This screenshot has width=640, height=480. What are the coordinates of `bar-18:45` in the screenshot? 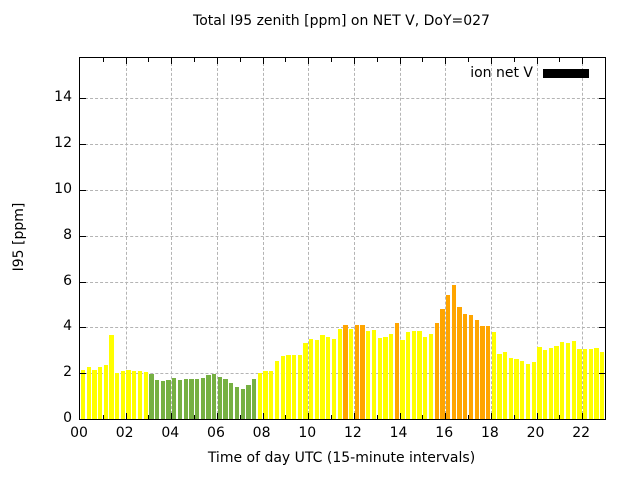 It's located at (511, 388).